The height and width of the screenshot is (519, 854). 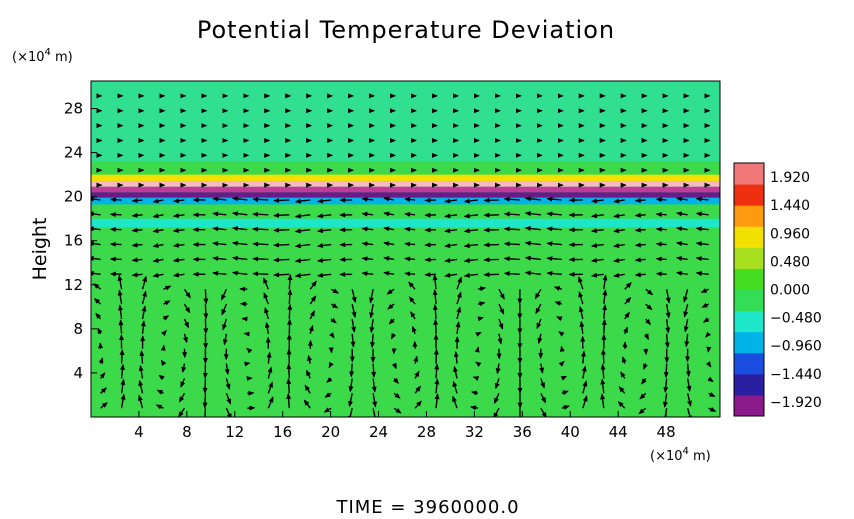 What do you see at coordinates (40, 249) in the screenshot?
I see `y-axis-label: Height` at bounding box center [40, 249].